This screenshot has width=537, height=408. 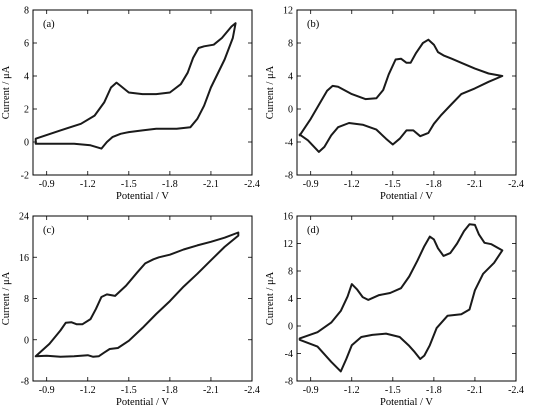 I want to click on panel-label: (d), so click(x=313, y=230).